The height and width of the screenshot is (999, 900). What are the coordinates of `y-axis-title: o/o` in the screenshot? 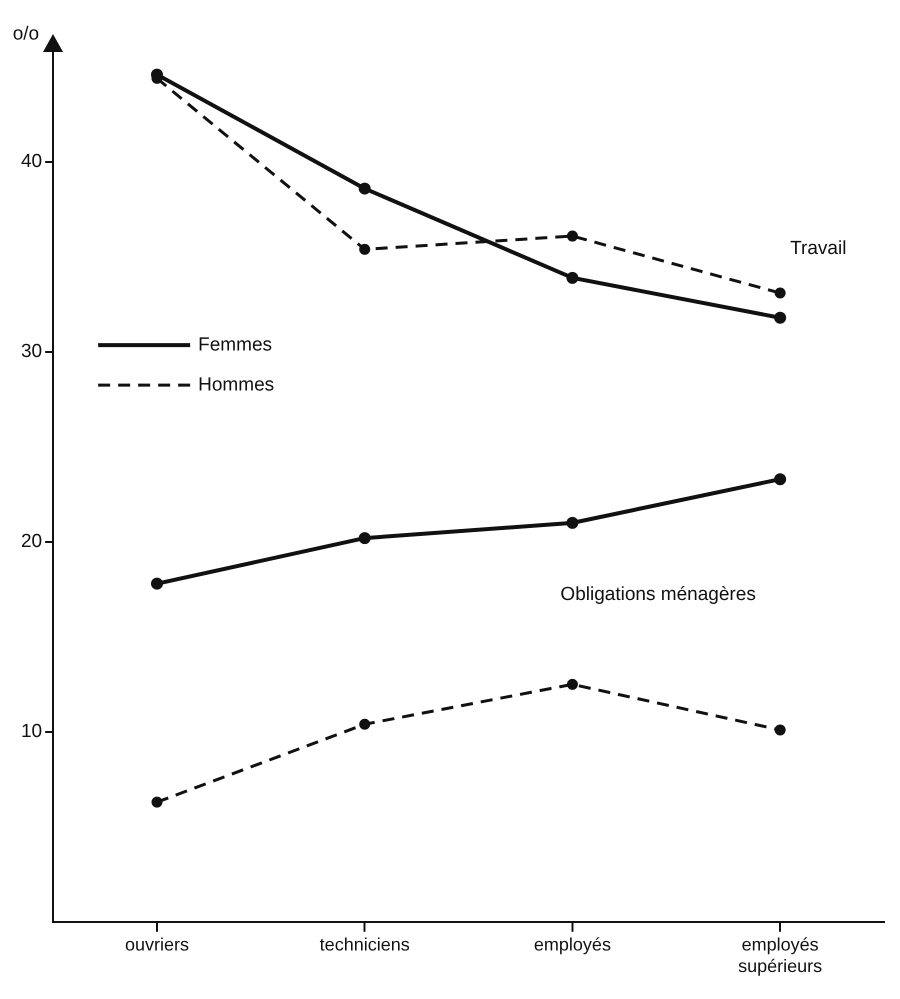 It's located at (26, 34).